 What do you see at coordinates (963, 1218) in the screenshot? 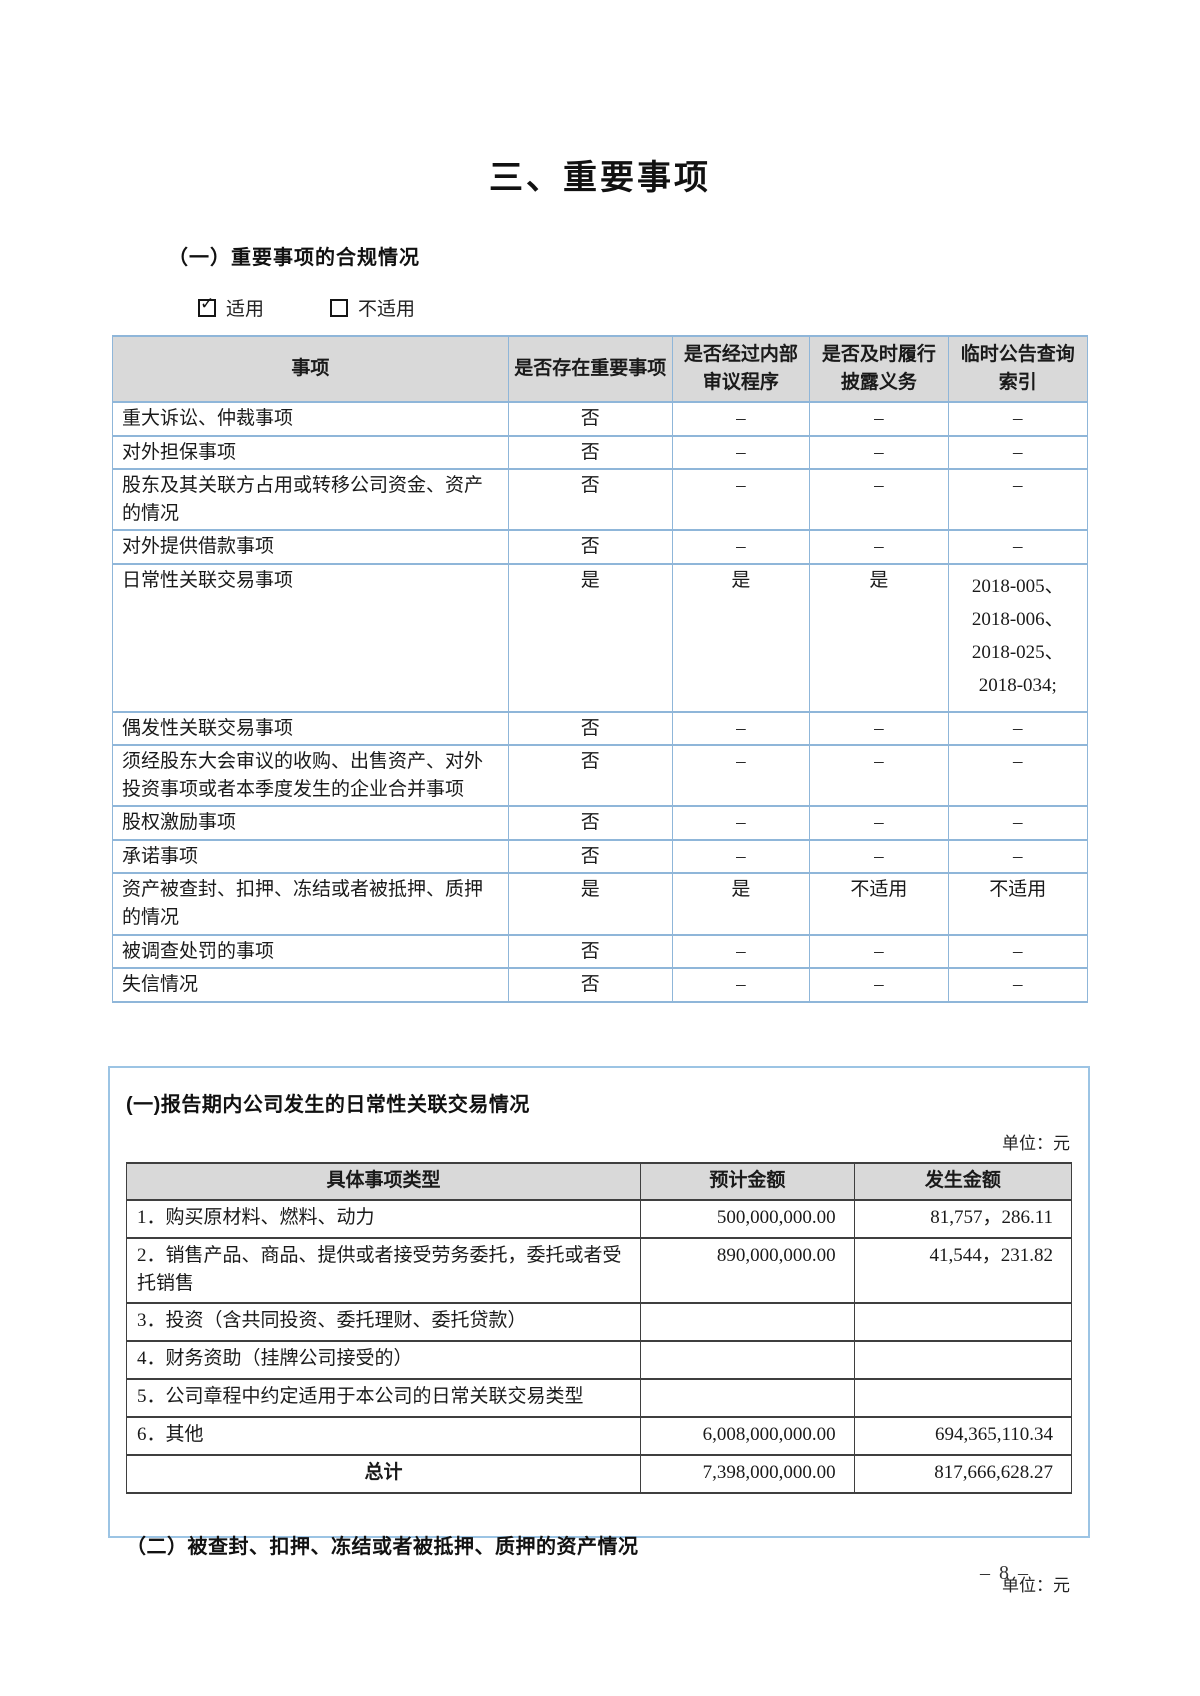
I see `table-cell: 81,757，286.11` at bounding box center [963, 1218].